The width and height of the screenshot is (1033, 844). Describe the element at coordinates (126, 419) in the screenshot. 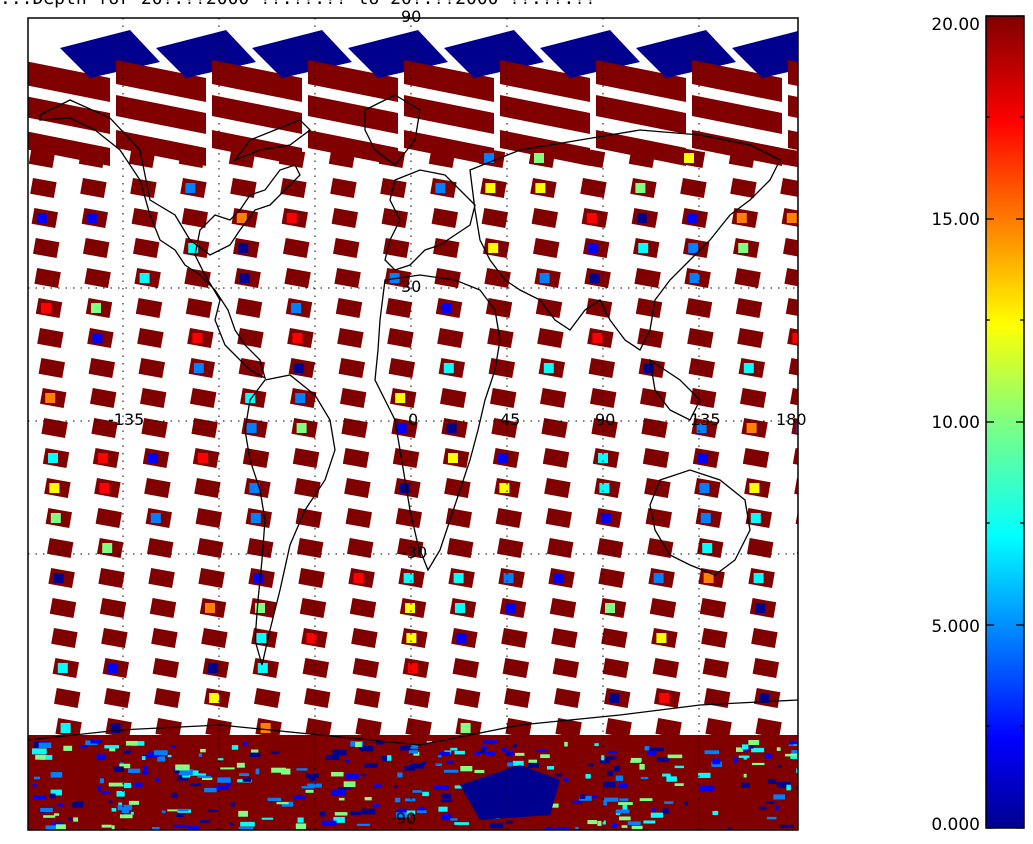

I see `lon-label-minus135: -135` at that location.